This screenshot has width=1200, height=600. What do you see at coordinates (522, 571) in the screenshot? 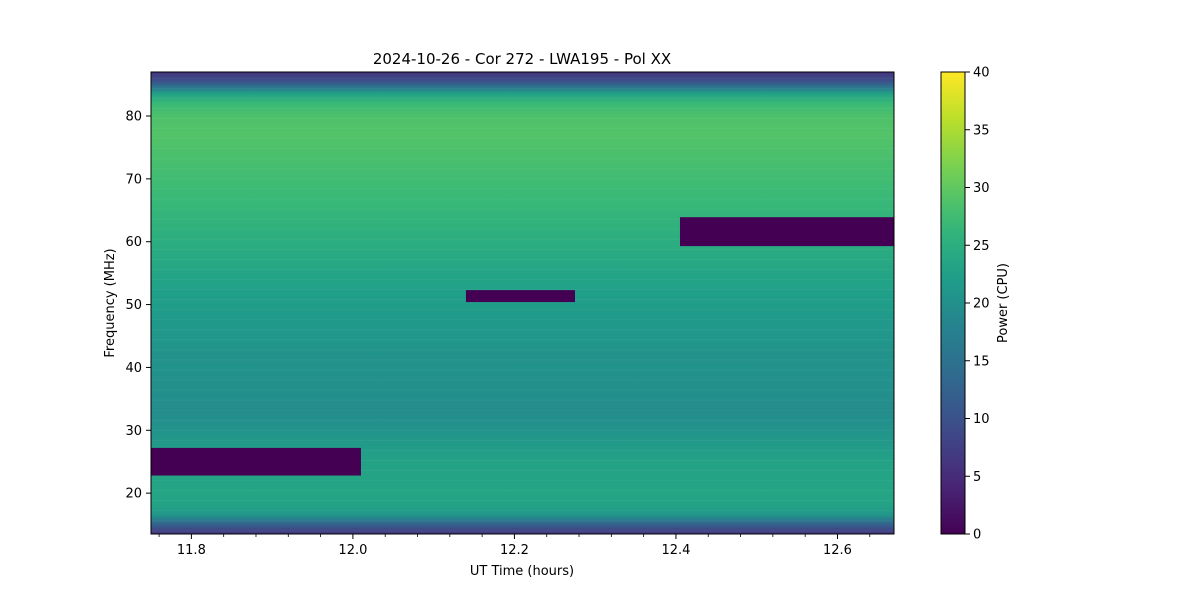
I see `x-axis-label: UT Time (hours)` at bounding box center [522, 571].